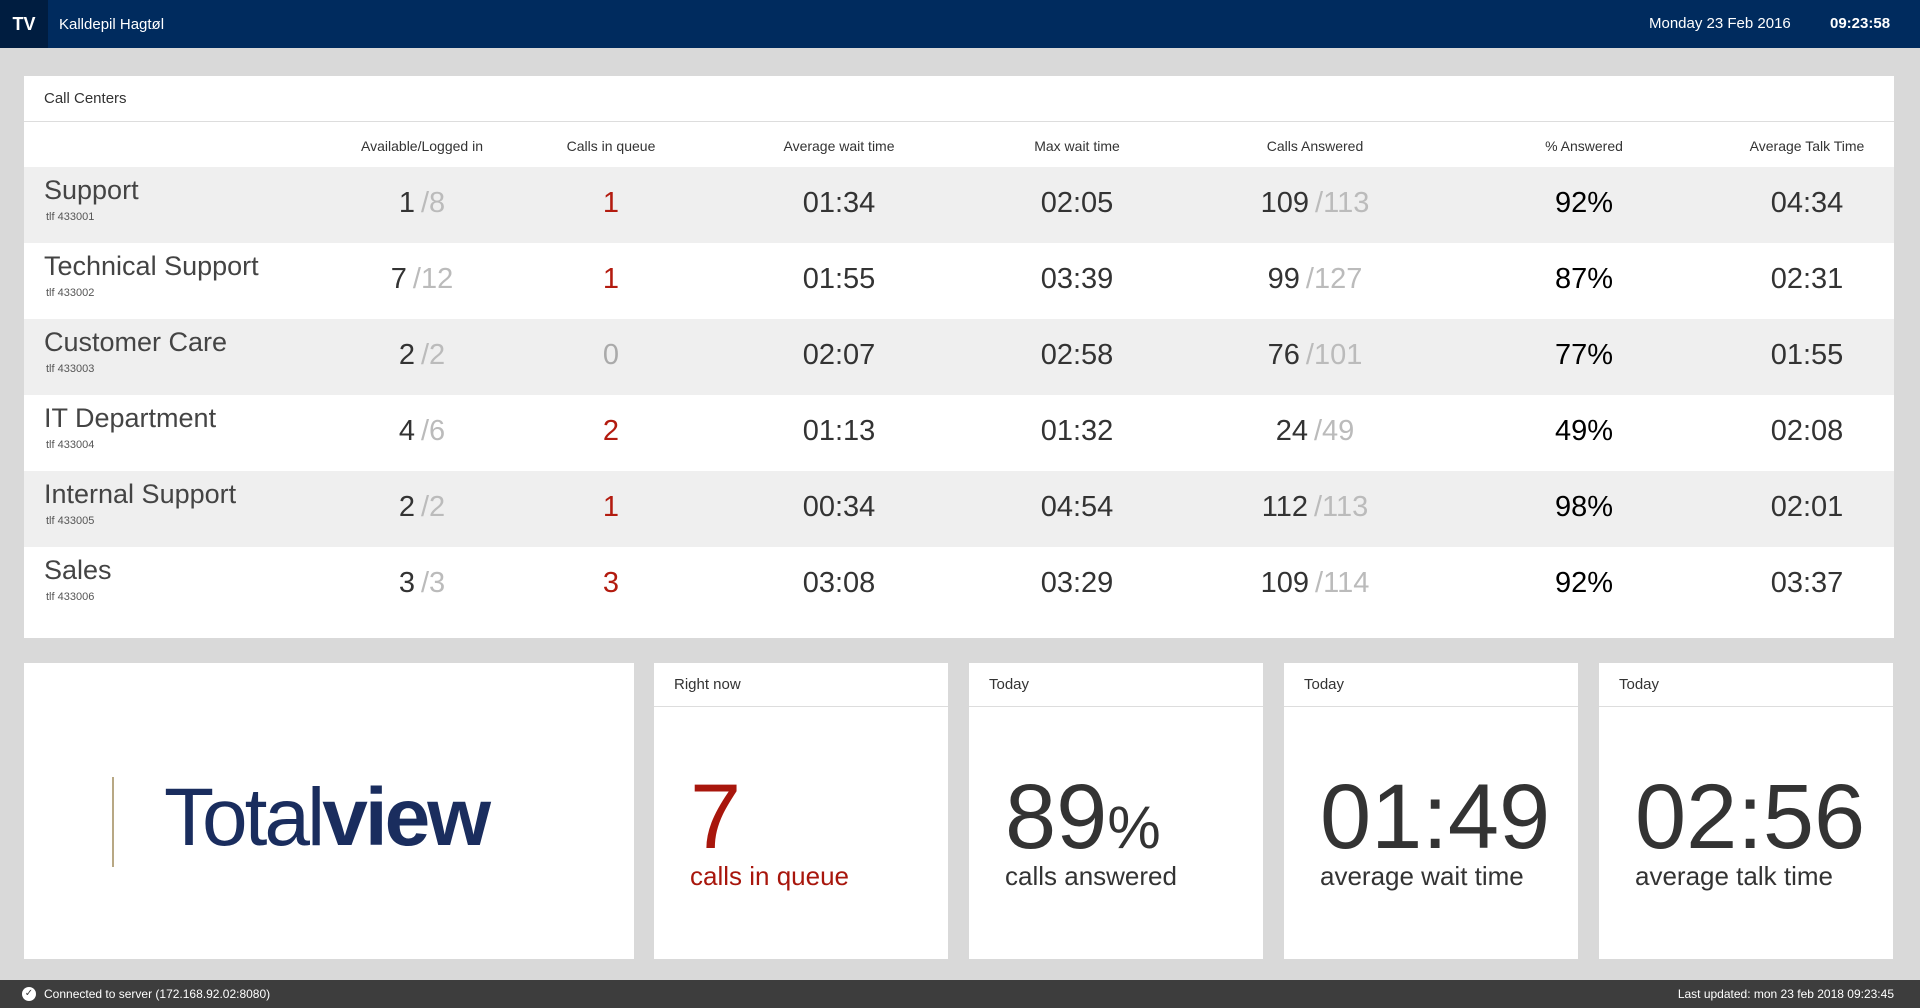 This screenshot has height=1008, width=1920. What do you see at coordinates (327, 817) in the screenshot?
I see `totalview-logo: Totalview` at bounding box center [327, 817].